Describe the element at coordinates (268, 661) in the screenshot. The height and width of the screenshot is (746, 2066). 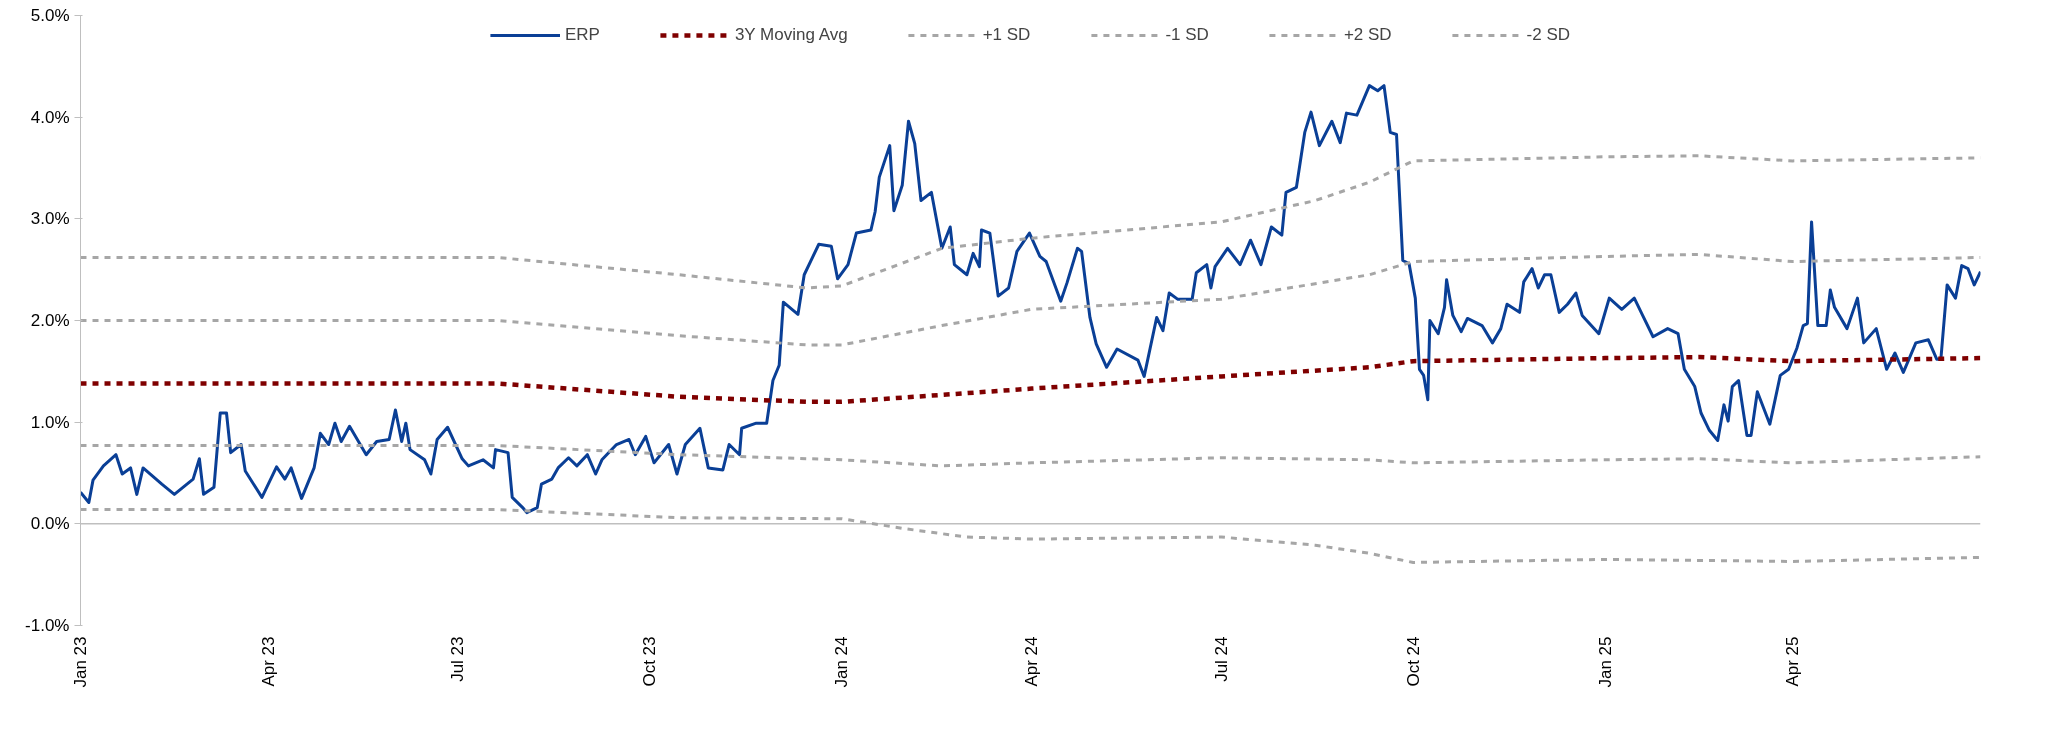
I see `x-tick-label: Apr 23` at that location.